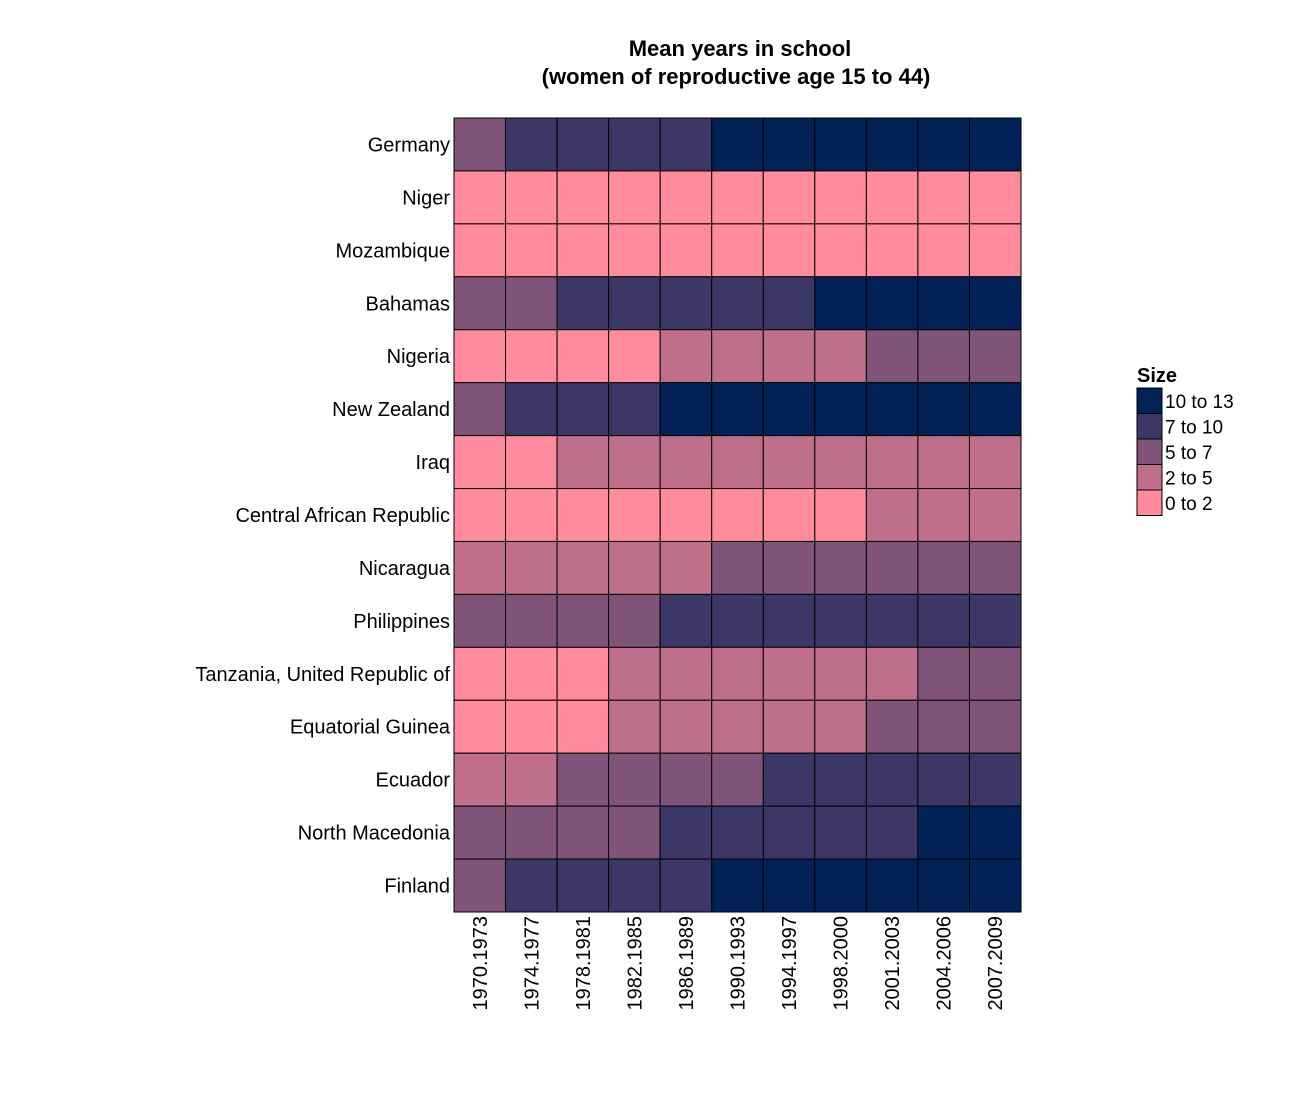 The image size is (1300, 1100). Describe the element at coordinates (790, 963) in the screenshot. I see `x-tick-label: 1994.1997` at that location.